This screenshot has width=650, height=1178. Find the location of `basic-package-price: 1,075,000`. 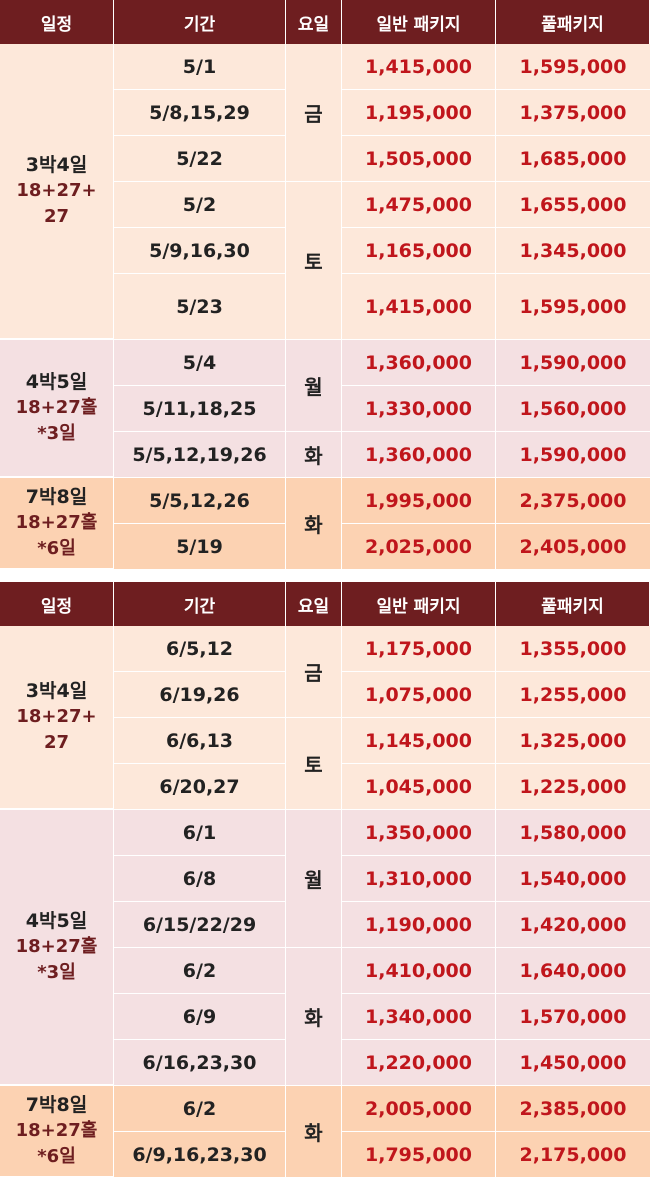

basic-package-price: 1,075,000 is located at coordinates (419, 695).